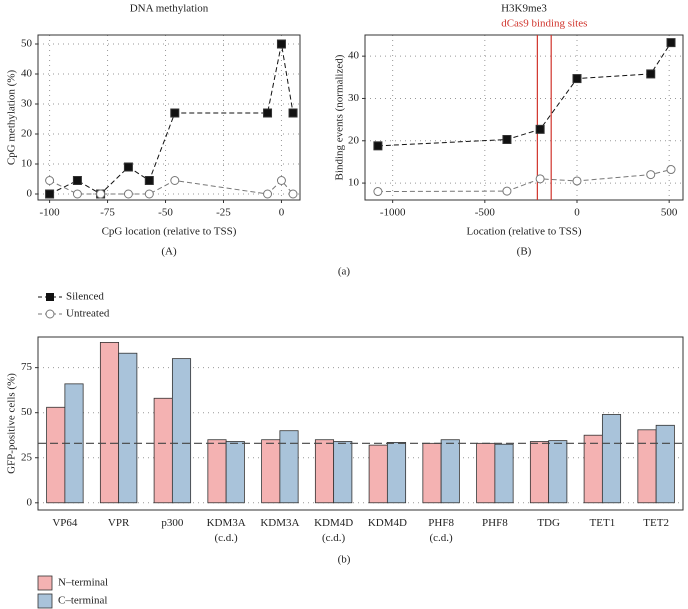 The width and height of the screenshot is (688, 609). Describe the element at coordinates (50, 213) in the screenshot. I see `x-tick-label: -100` at that location.